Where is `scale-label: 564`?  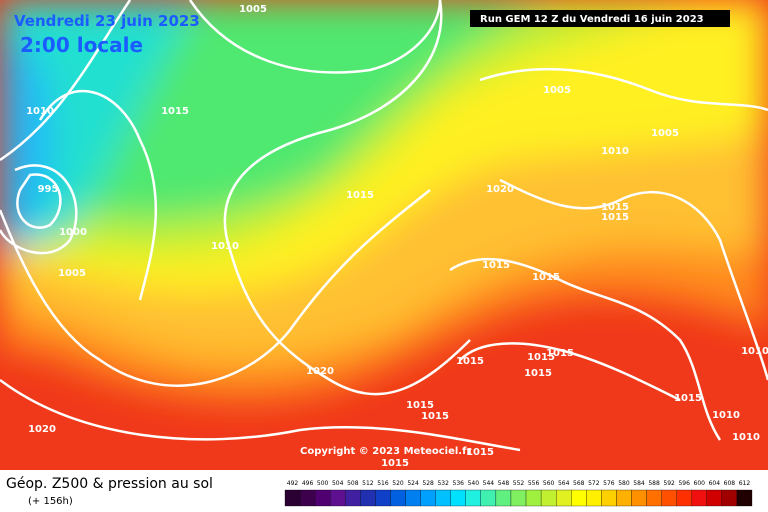 scale-label: 564 is located at coordinates (564, 483).